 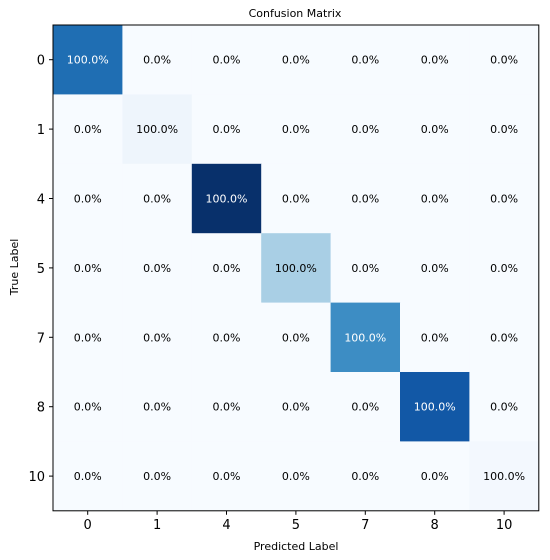 I want to click on x-tick-label: 10, so click(x=504, y=525).